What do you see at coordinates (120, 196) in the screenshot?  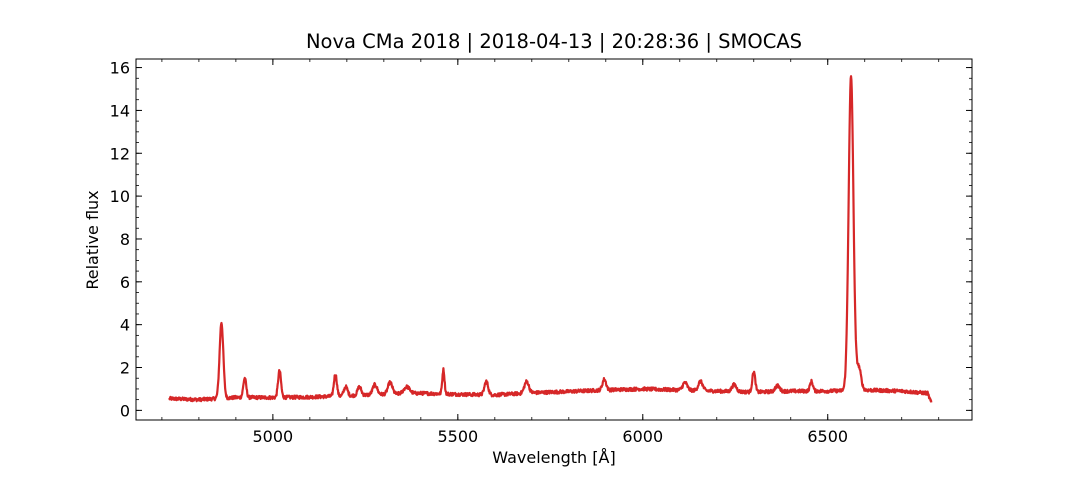 I see `y-tick-label: 10` at bounding box center [120, 196].